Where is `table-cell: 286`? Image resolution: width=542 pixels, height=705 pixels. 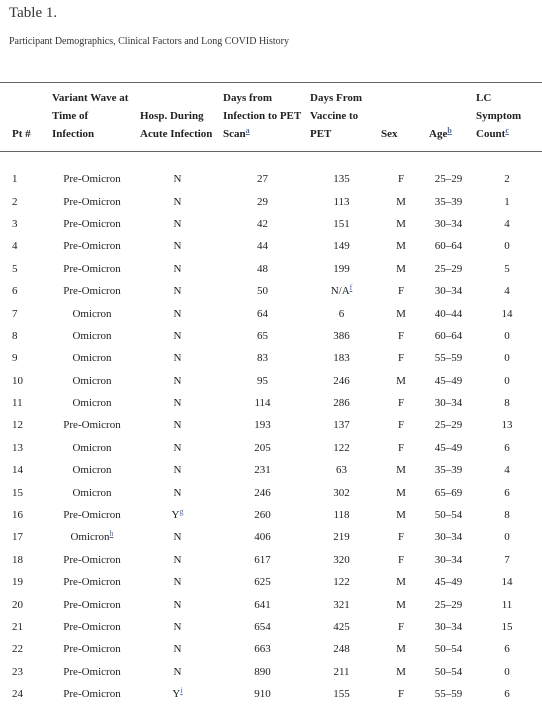 table-cell: 286 is located at coordinates (341, 403).